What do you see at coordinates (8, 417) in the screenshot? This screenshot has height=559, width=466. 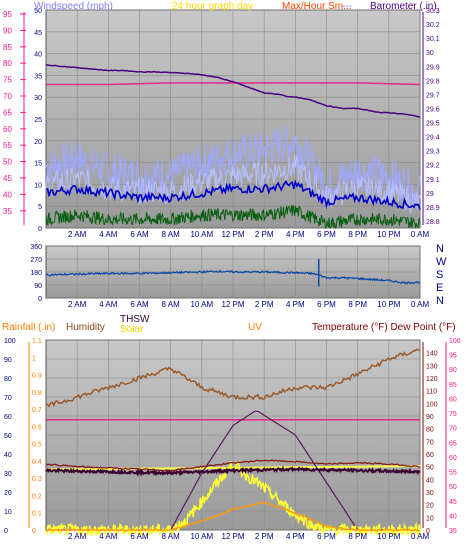 I see `humidity-tick: 60` at bounding box center [8, 417].